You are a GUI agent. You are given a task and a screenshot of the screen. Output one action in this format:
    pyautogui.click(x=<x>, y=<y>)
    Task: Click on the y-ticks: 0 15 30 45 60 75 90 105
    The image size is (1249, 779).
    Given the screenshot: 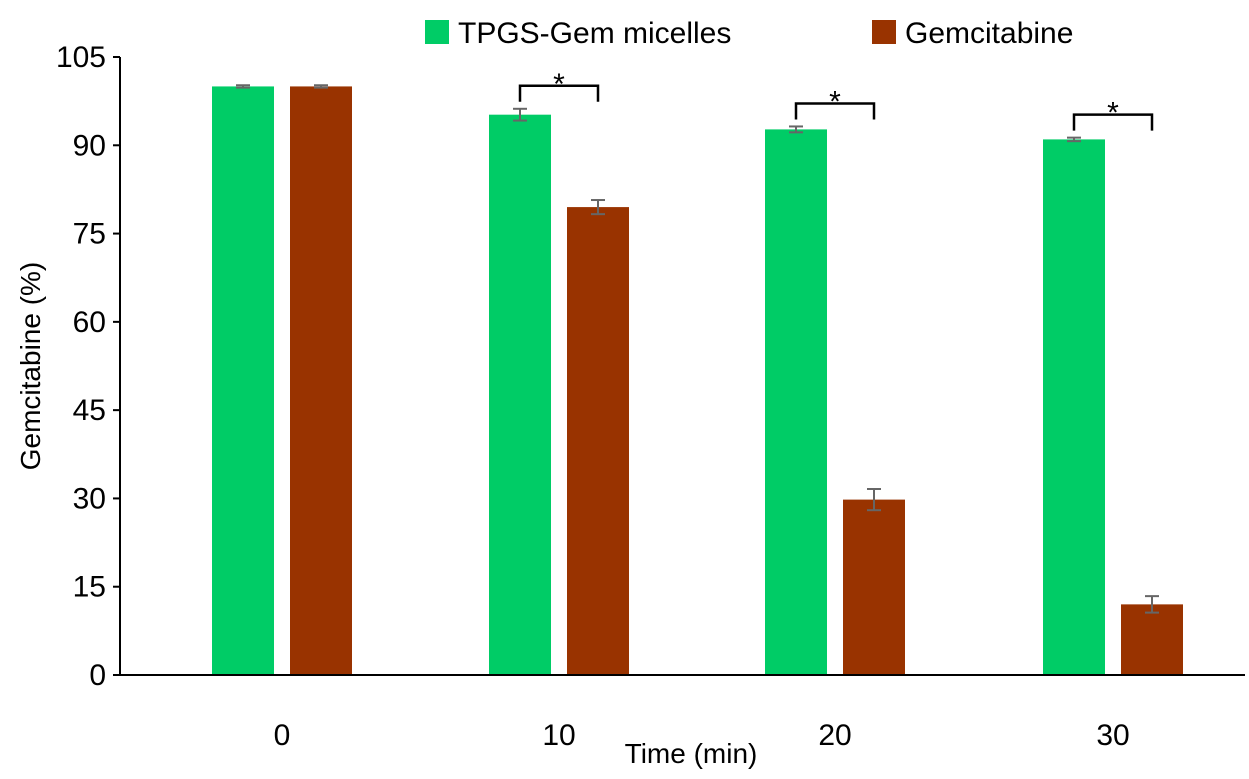 What is the action you would take?
    pyautogui.click(x=88, y=366)
    